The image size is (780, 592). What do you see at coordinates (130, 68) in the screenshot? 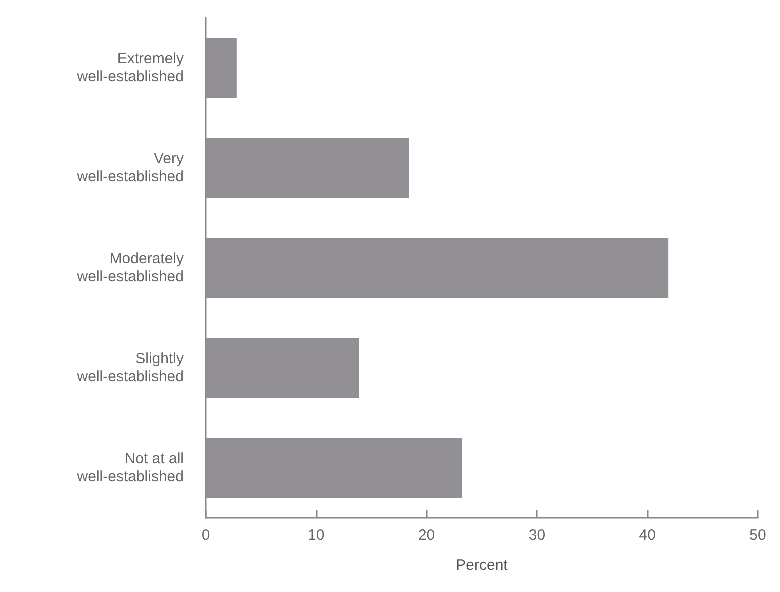
I see `y-tick-label: Extremely well-established` at bounding box center [130, 68].